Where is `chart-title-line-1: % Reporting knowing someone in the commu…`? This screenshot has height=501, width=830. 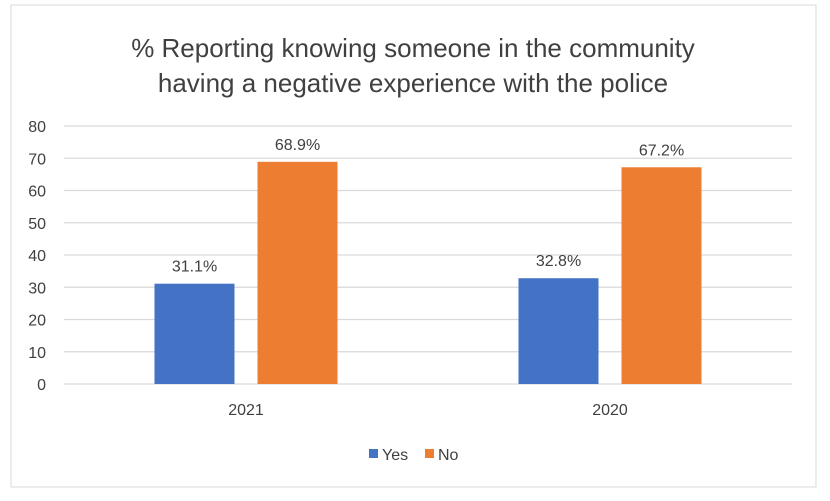 chart-title-line-1: % Reporting knowing someone in the commu… is located at coordinates (413, 48).